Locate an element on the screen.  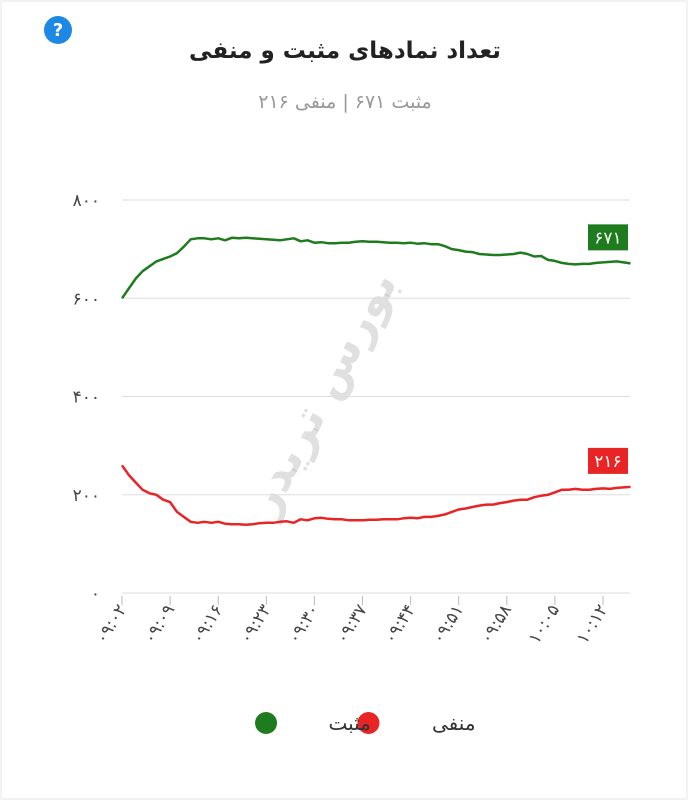
help-icon-text: ? is located at coordinates (58, 30).